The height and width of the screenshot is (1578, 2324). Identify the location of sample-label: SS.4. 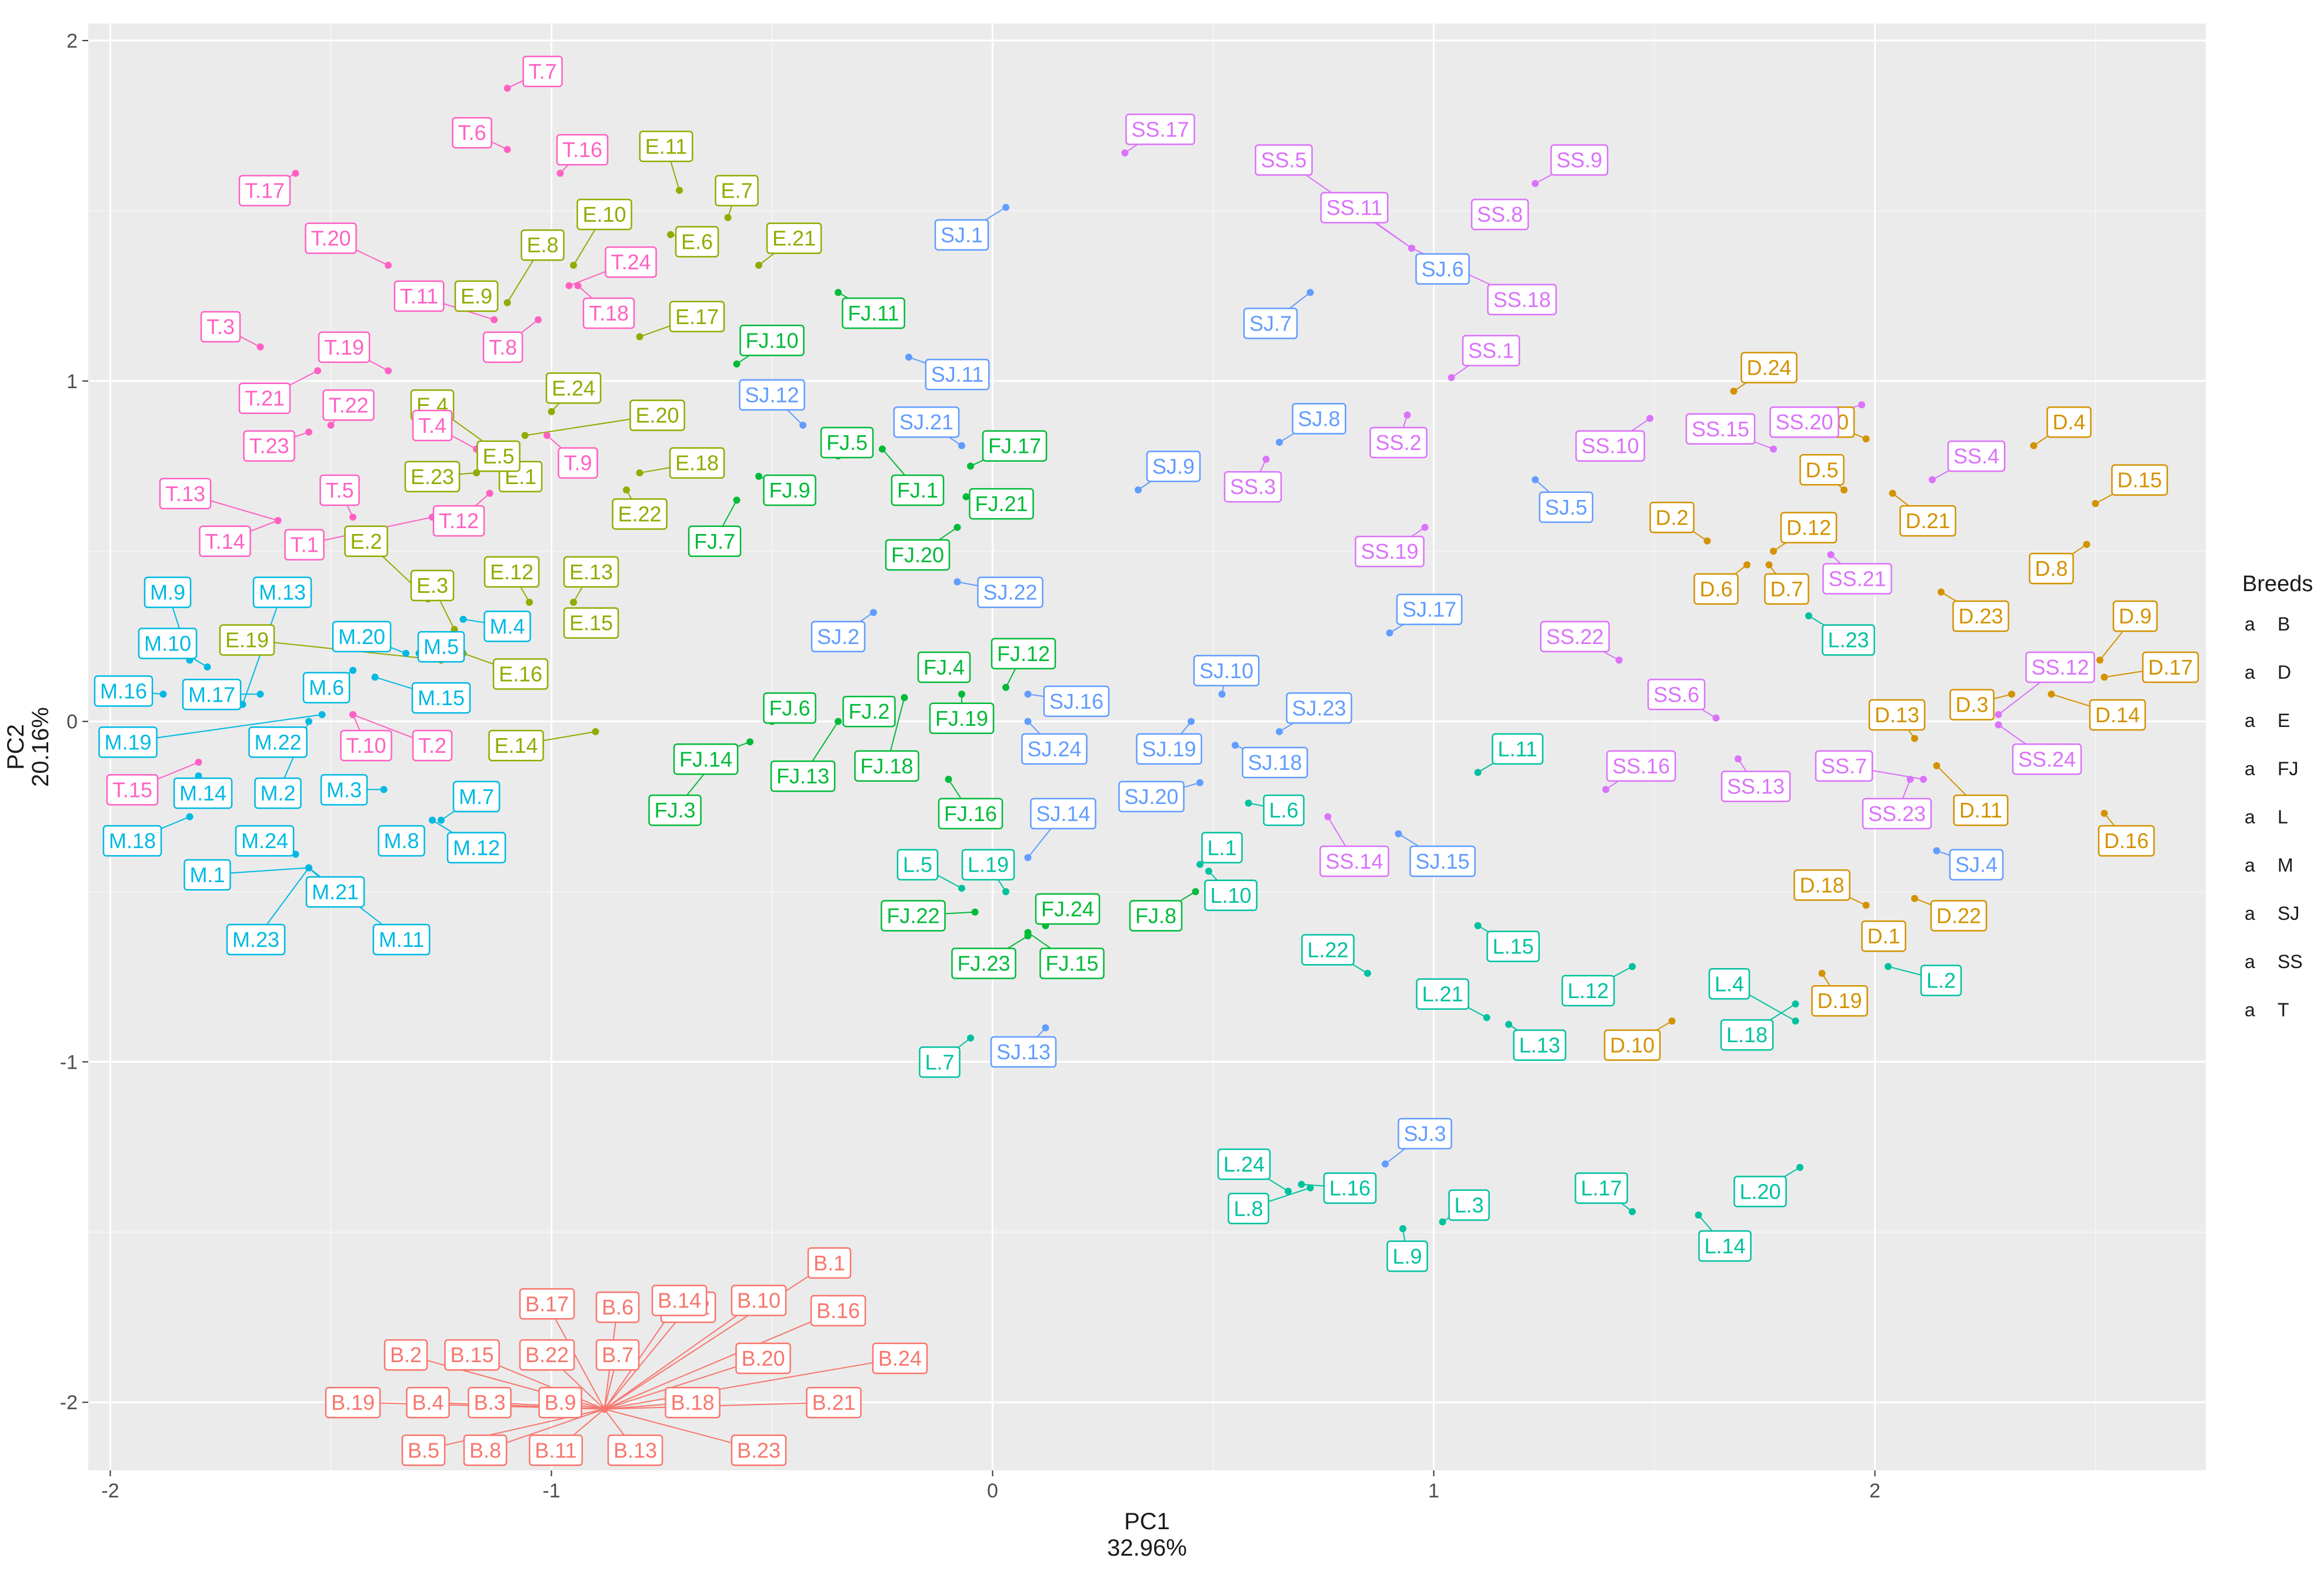
(1976, 456).